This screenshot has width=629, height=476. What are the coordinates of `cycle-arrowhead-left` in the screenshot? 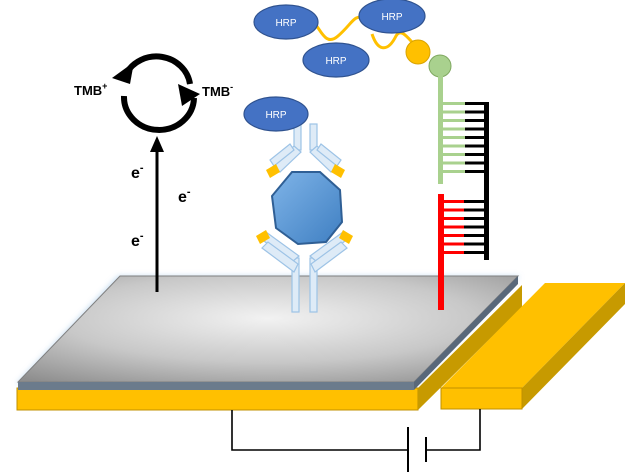 It's located at (123, 73).